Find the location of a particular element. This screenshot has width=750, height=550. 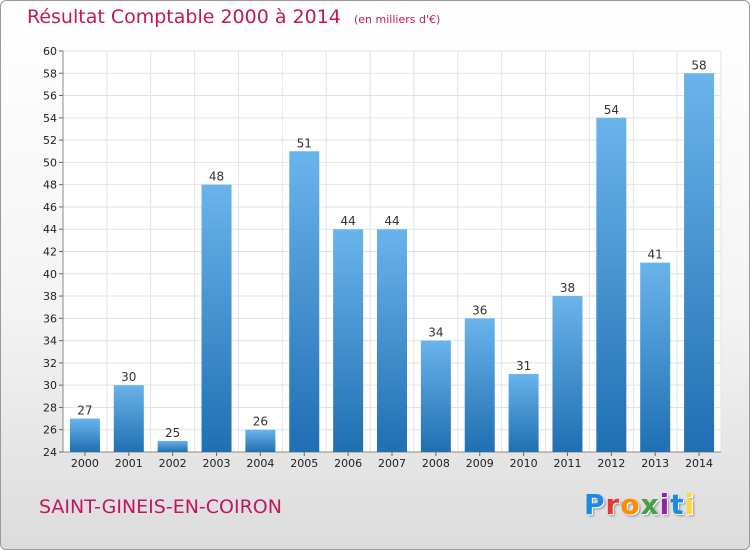

data-label: 25 is located at coordinates (172, 433).